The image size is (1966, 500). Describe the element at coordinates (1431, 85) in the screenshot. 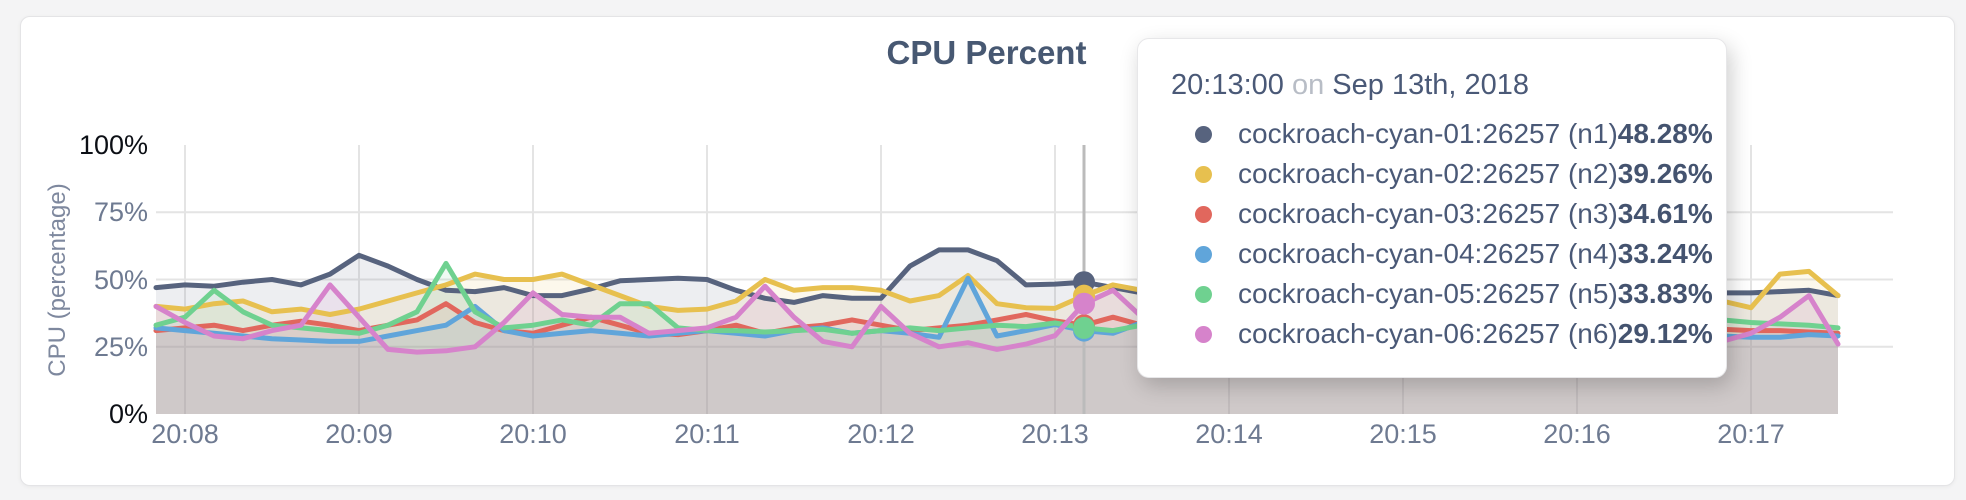

I see `tooltip-date: Sep 13th, 2018` at that location.